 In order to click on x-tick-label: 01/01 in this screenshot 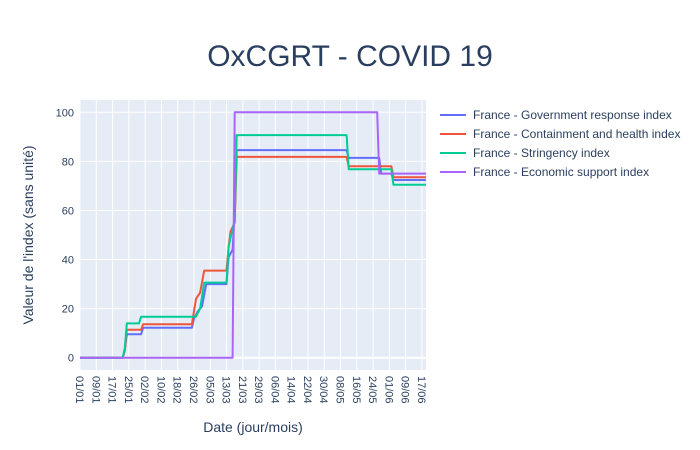, I will do `click(79, 390)`.